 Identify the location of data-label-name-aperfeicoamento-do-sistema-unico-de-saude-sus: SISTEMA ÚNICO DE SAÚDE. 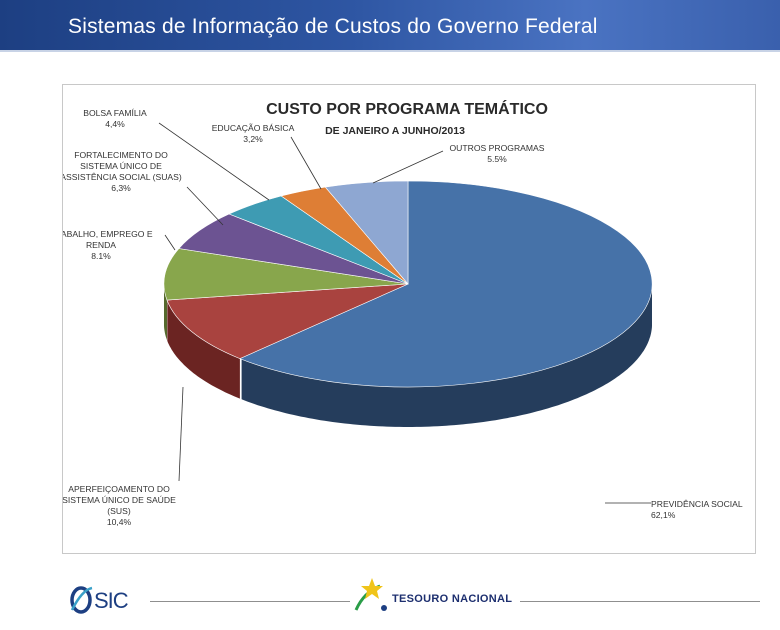
(119, 500).